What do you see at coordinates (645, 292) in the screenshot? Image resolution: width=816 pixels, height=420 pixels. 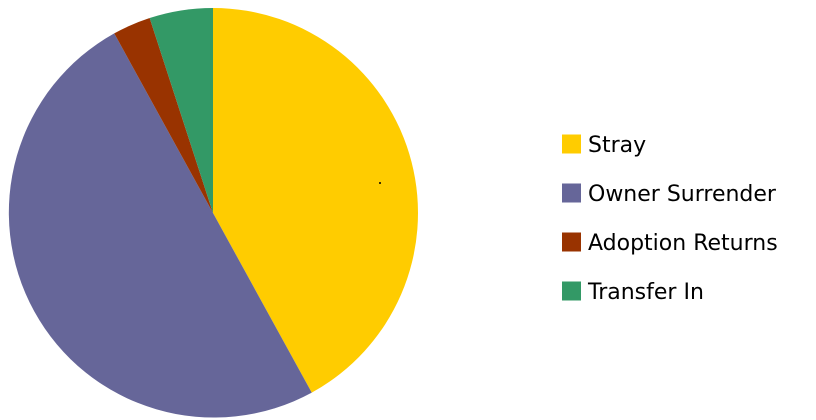 I see `legend-label-transfer-in: Transfer In` at bounding box center [645, 292].